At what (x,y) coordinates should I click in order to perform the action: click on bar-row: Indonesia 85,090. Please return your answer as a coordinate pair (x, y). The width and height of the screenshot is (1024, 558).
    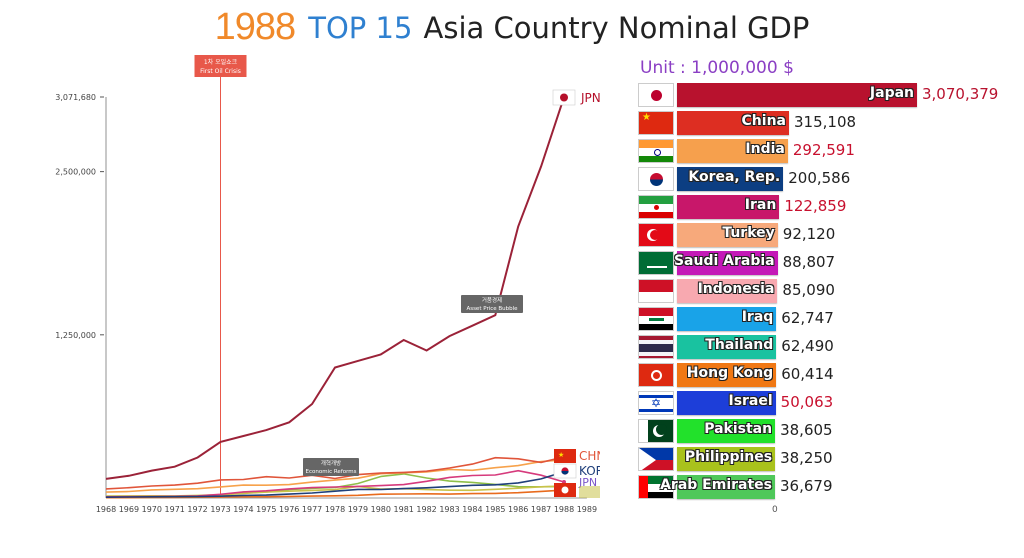
    Looking at the image, I should click on (829, 291).